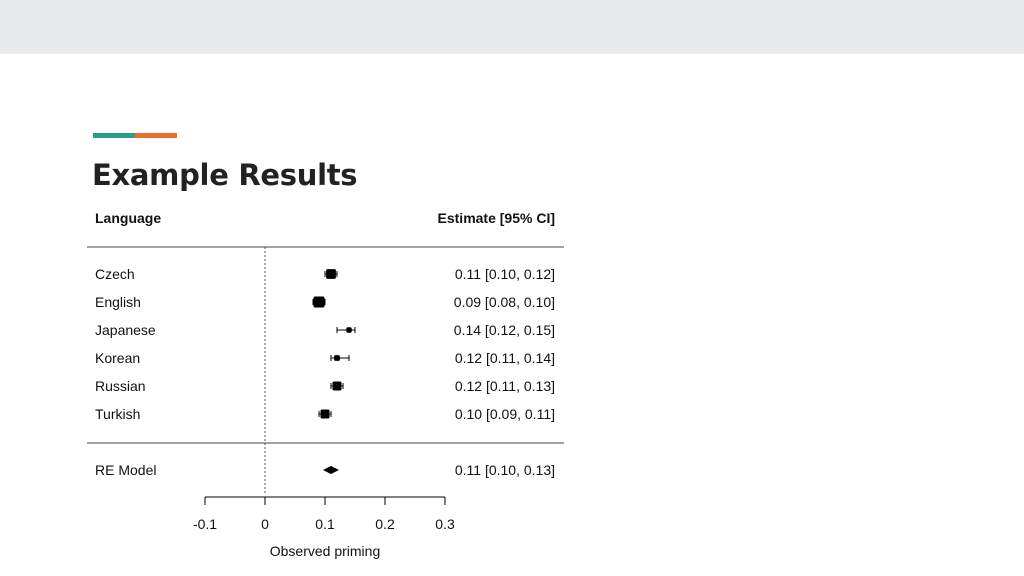 This screenshot has height=576, width=1024. I want to click on forest-row: Japanese 0.14 [0.12, 0.15], so click(325, 330).